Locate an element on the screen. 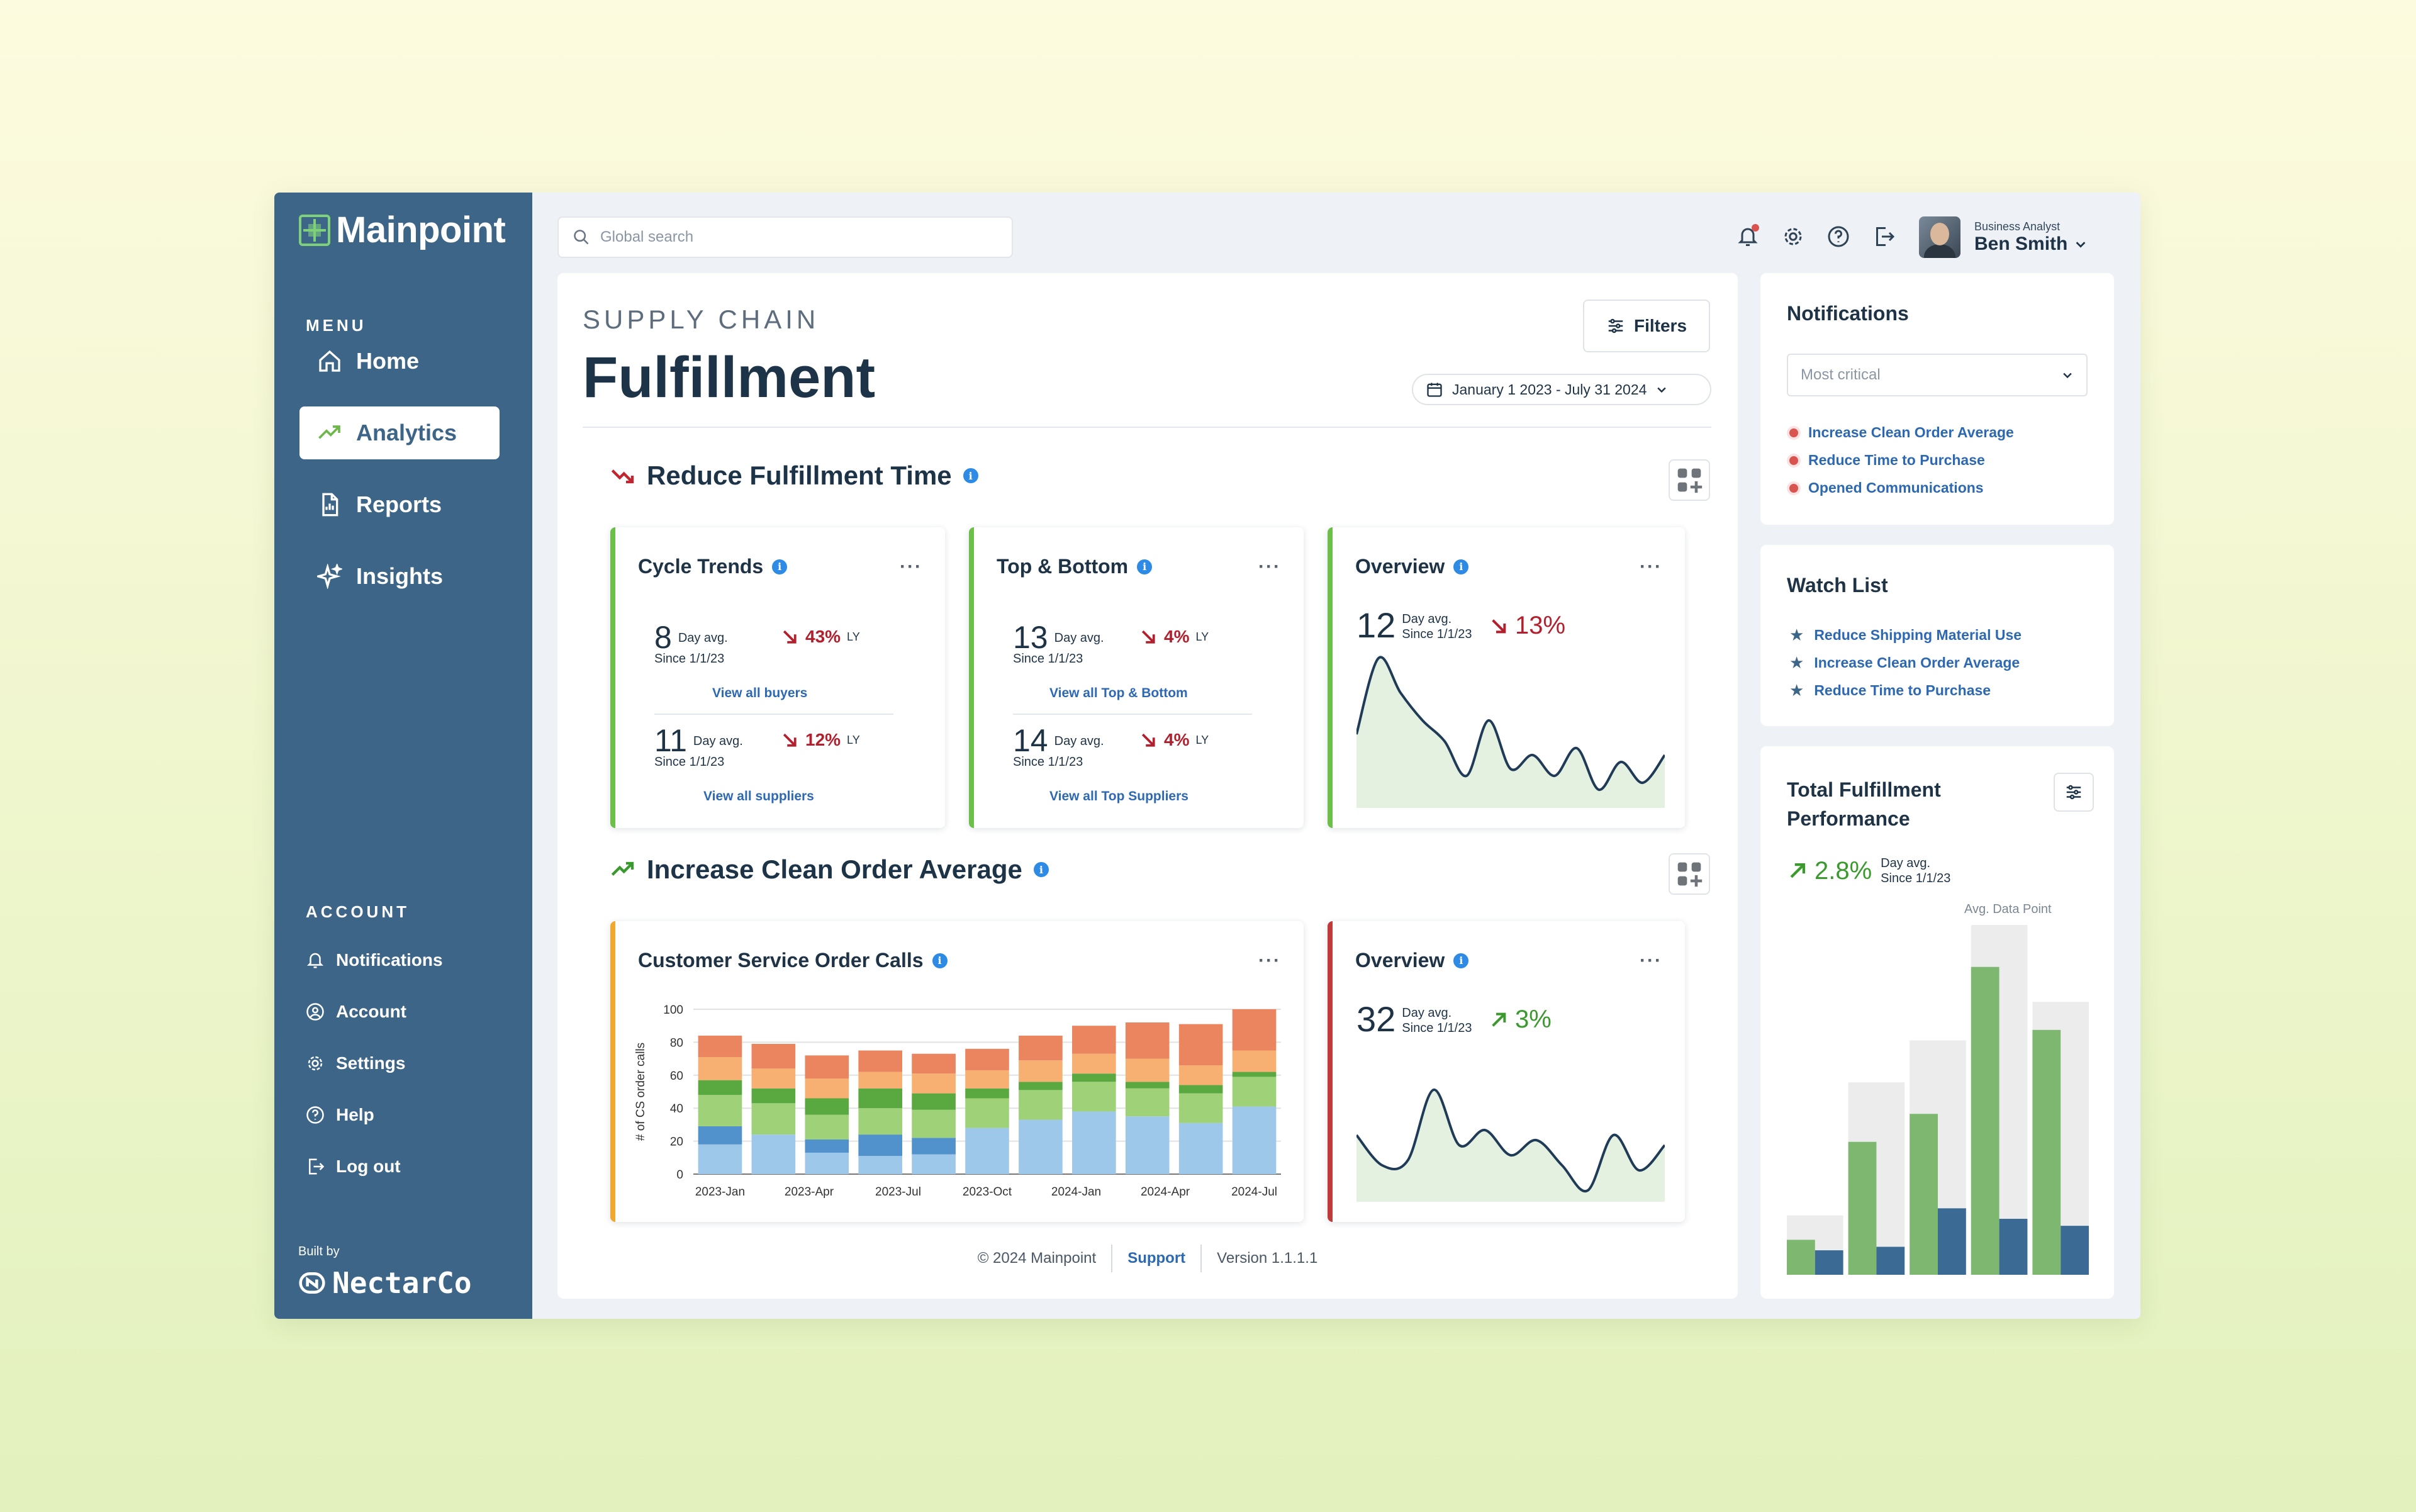 The height and width of the screenshot is (1512, 2416). overview-2-chart is located at coordinates (1510, 1145).